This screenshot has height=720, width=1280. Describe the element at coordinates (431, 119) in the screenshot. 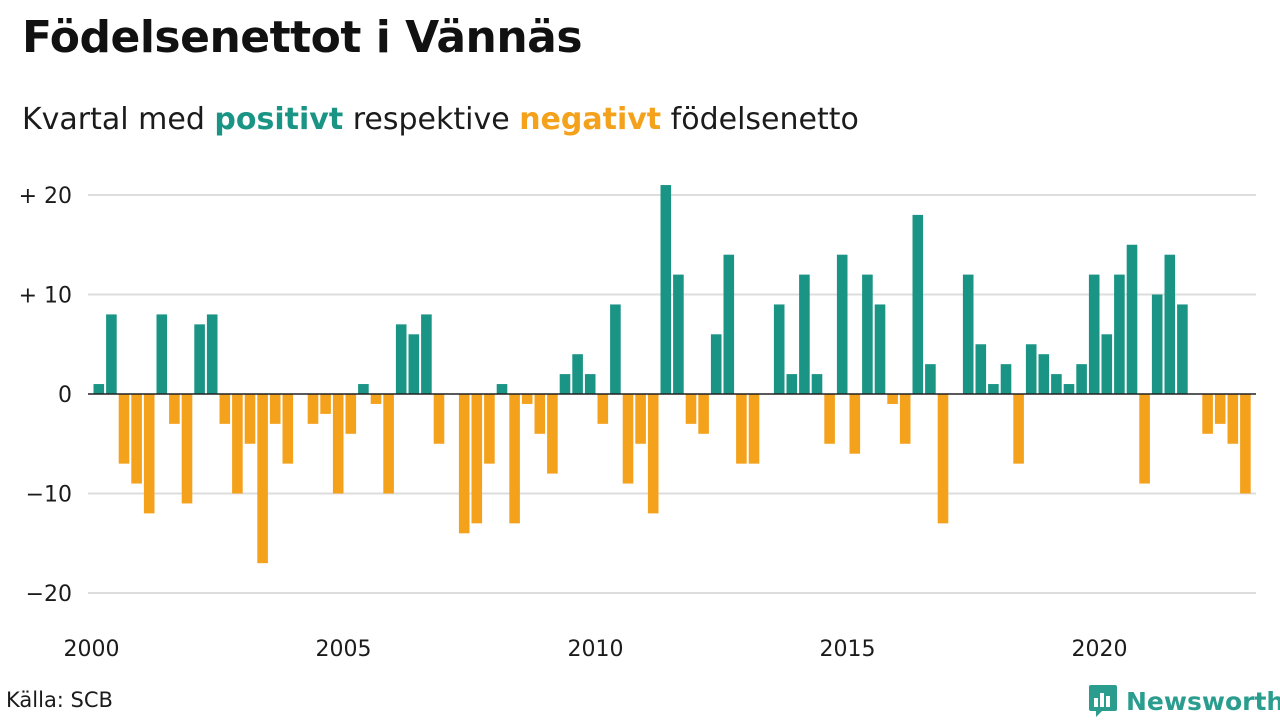

I see `subtitle-text-2: respektive` at that location.